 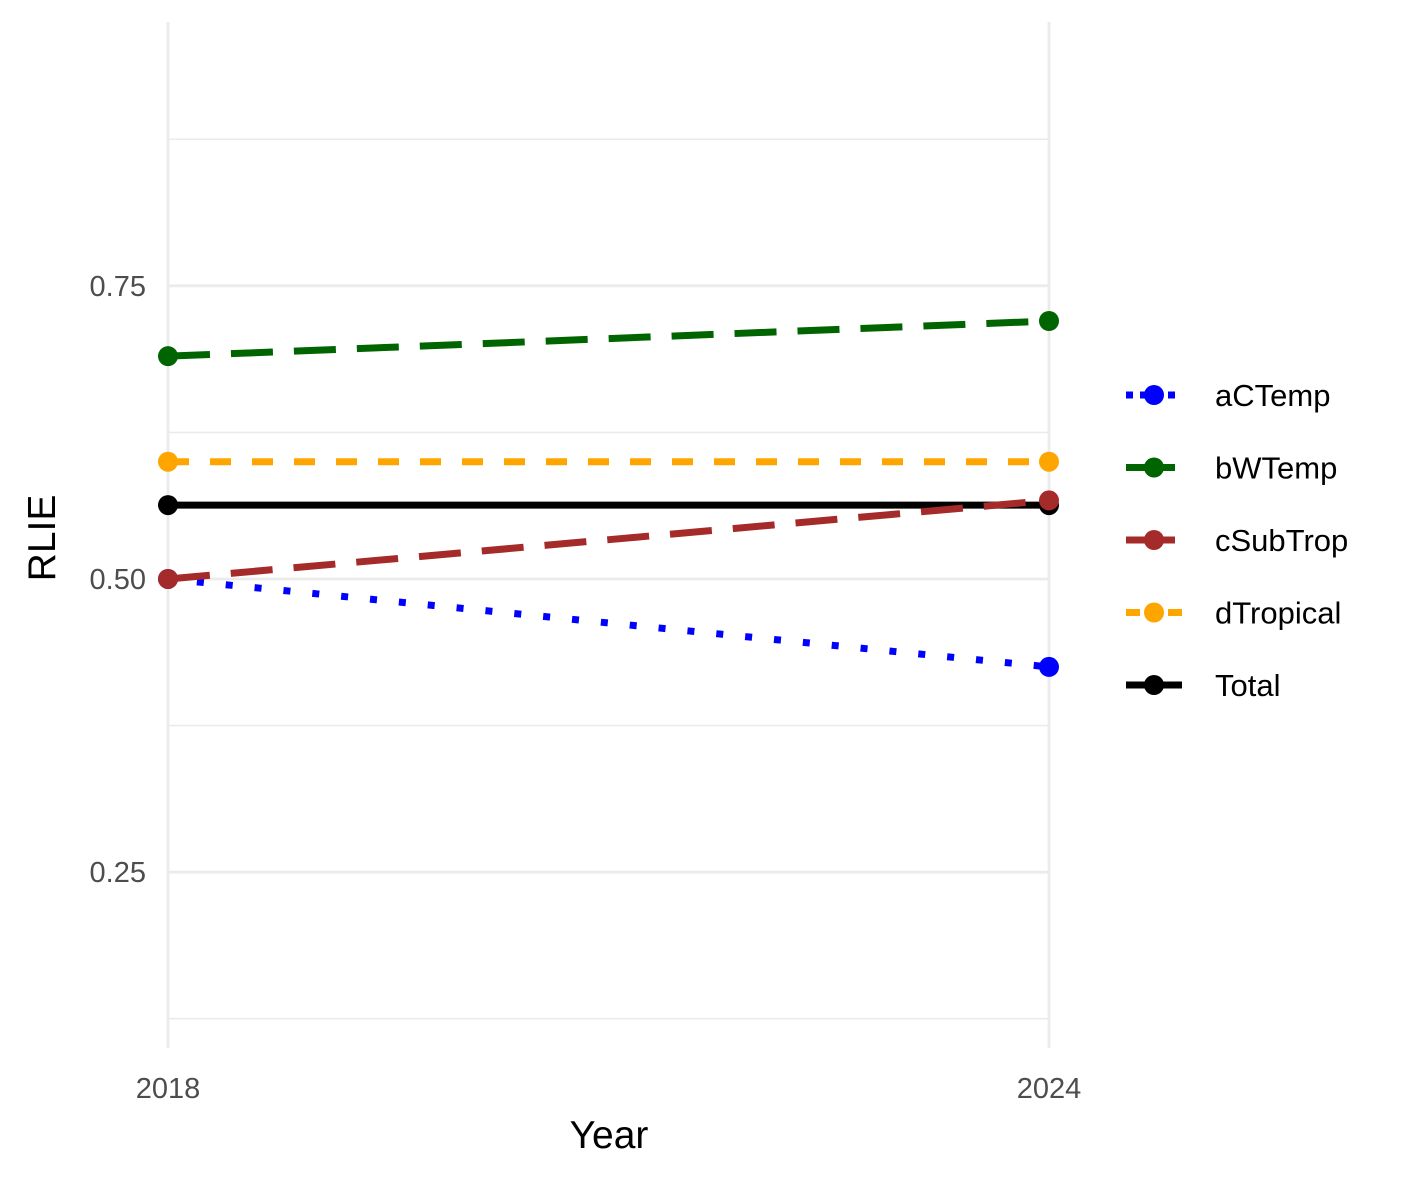 What do you see at coordinates (1247, 685) in the screenshot?
I see `legend-label-Total: Total` at bounding box center [1247, 685].